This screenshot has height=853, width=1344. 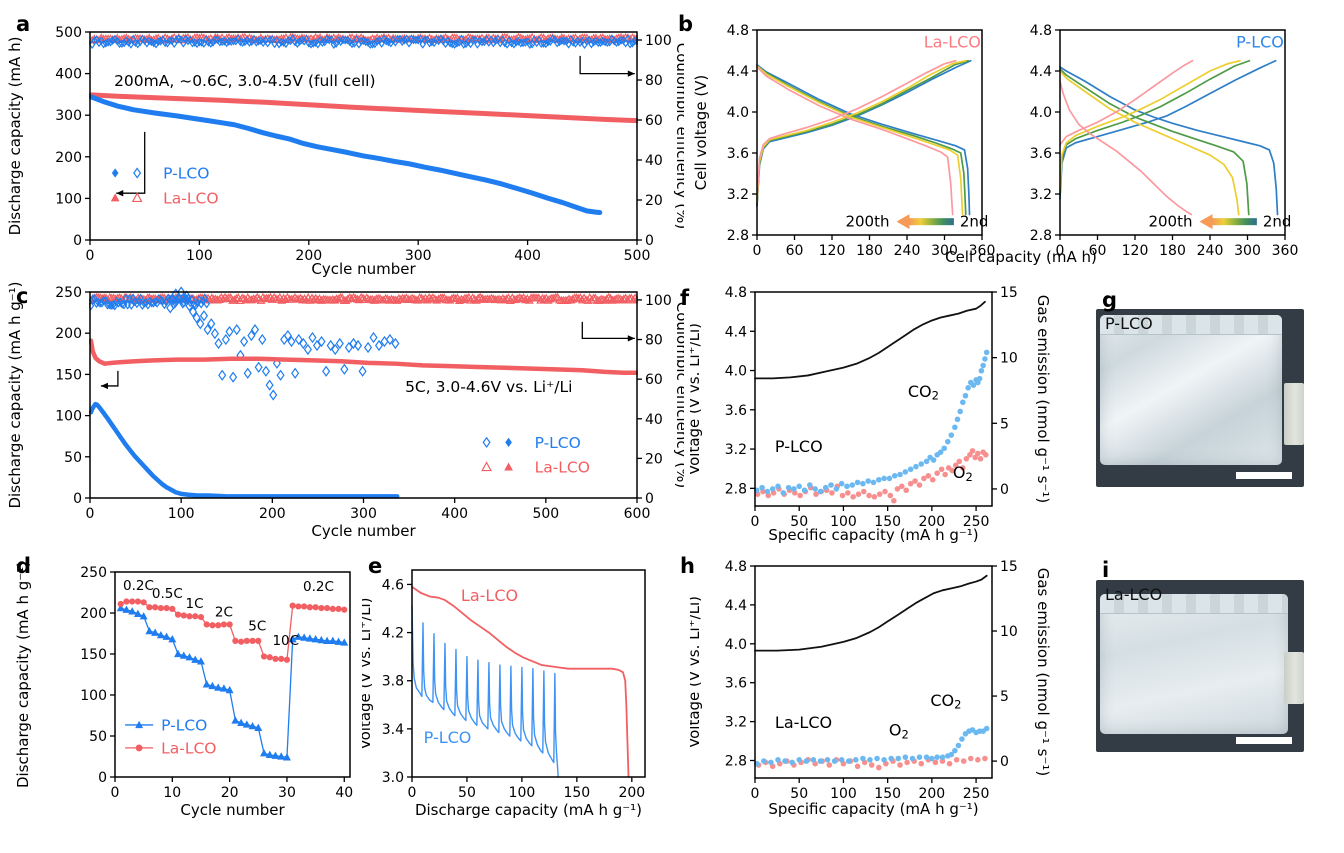 What do you see at coordinates (167, 594) in the screenshot?
I see `svg-text: 0.5C` at bounding box center [167, 594].